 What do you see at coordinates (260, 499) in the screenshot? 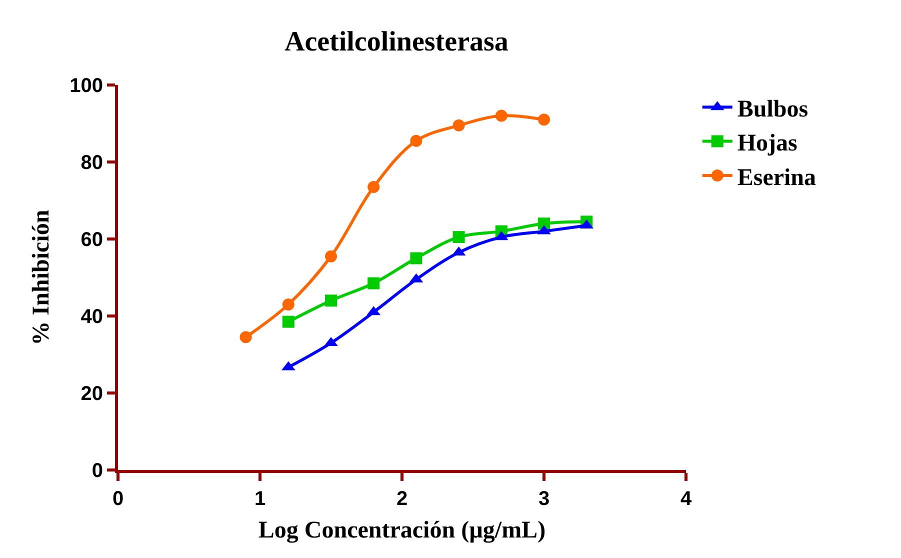
I see `x-tick-label: 1` at bounding box center [260, 499].